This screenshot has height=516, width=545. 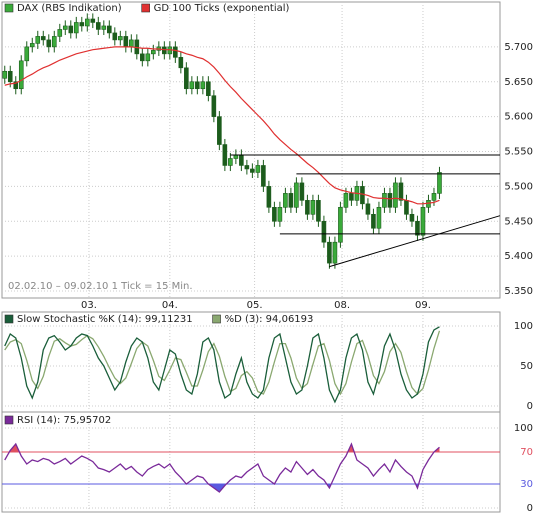 What do you see at coordinates (518, 186) in the screenshot?
I see `y-tick-label: 5.500` at bounding box center [518, 186].